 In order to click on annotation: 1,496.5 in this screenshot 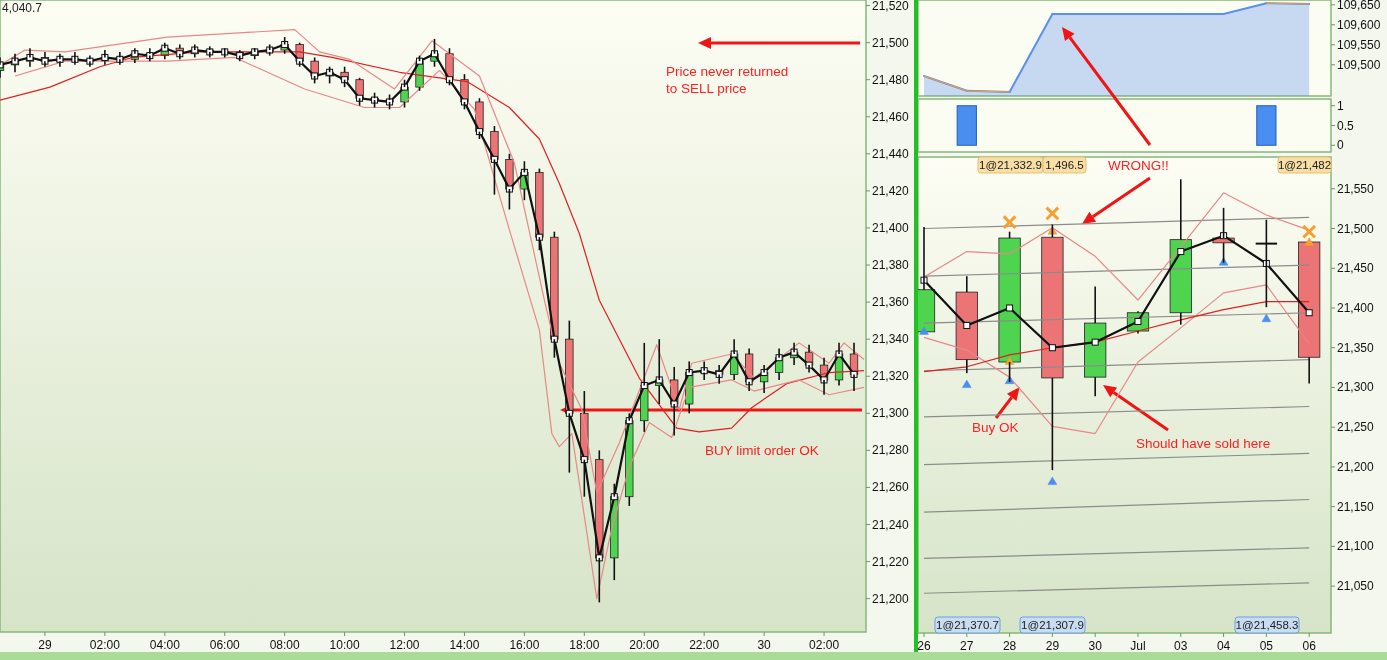, I will do `click(1064, 165)`.